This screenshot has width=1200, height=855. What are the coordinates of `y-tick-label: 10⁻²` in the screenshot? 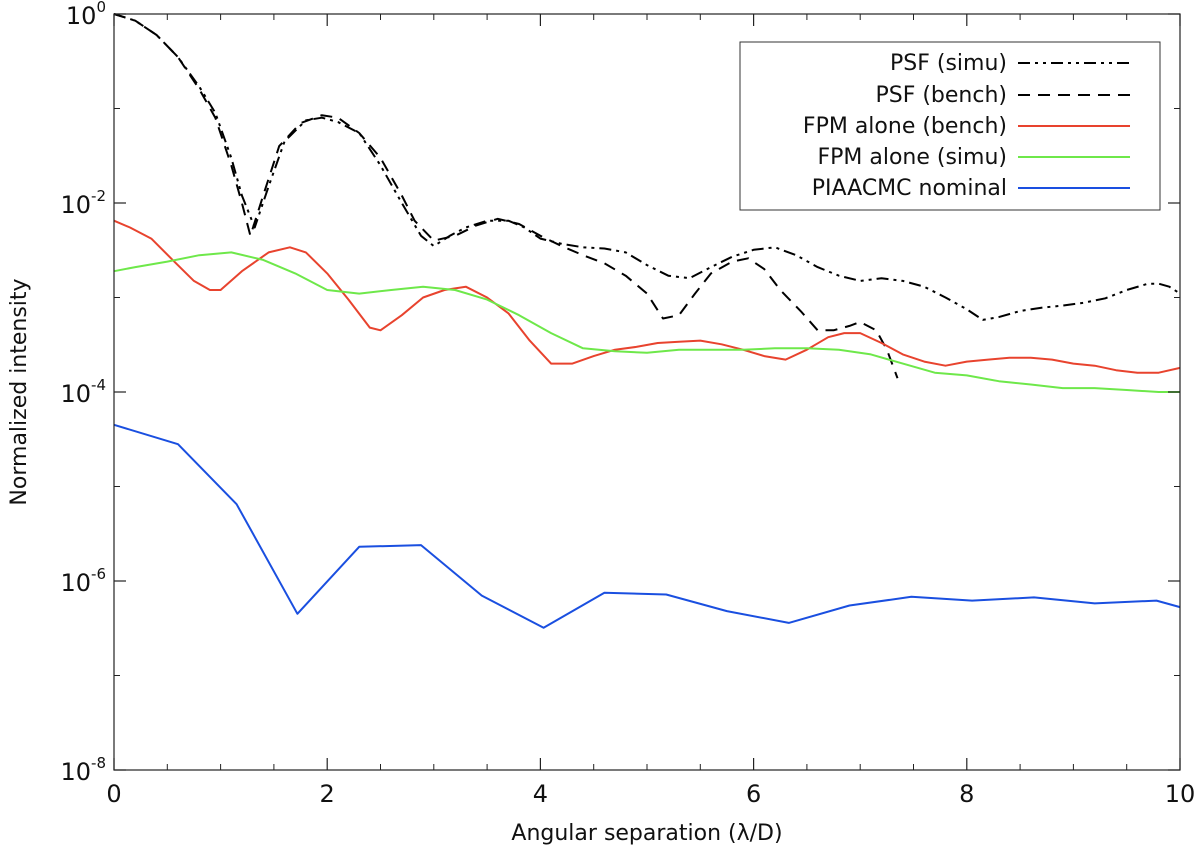 It's located at (83, 203).